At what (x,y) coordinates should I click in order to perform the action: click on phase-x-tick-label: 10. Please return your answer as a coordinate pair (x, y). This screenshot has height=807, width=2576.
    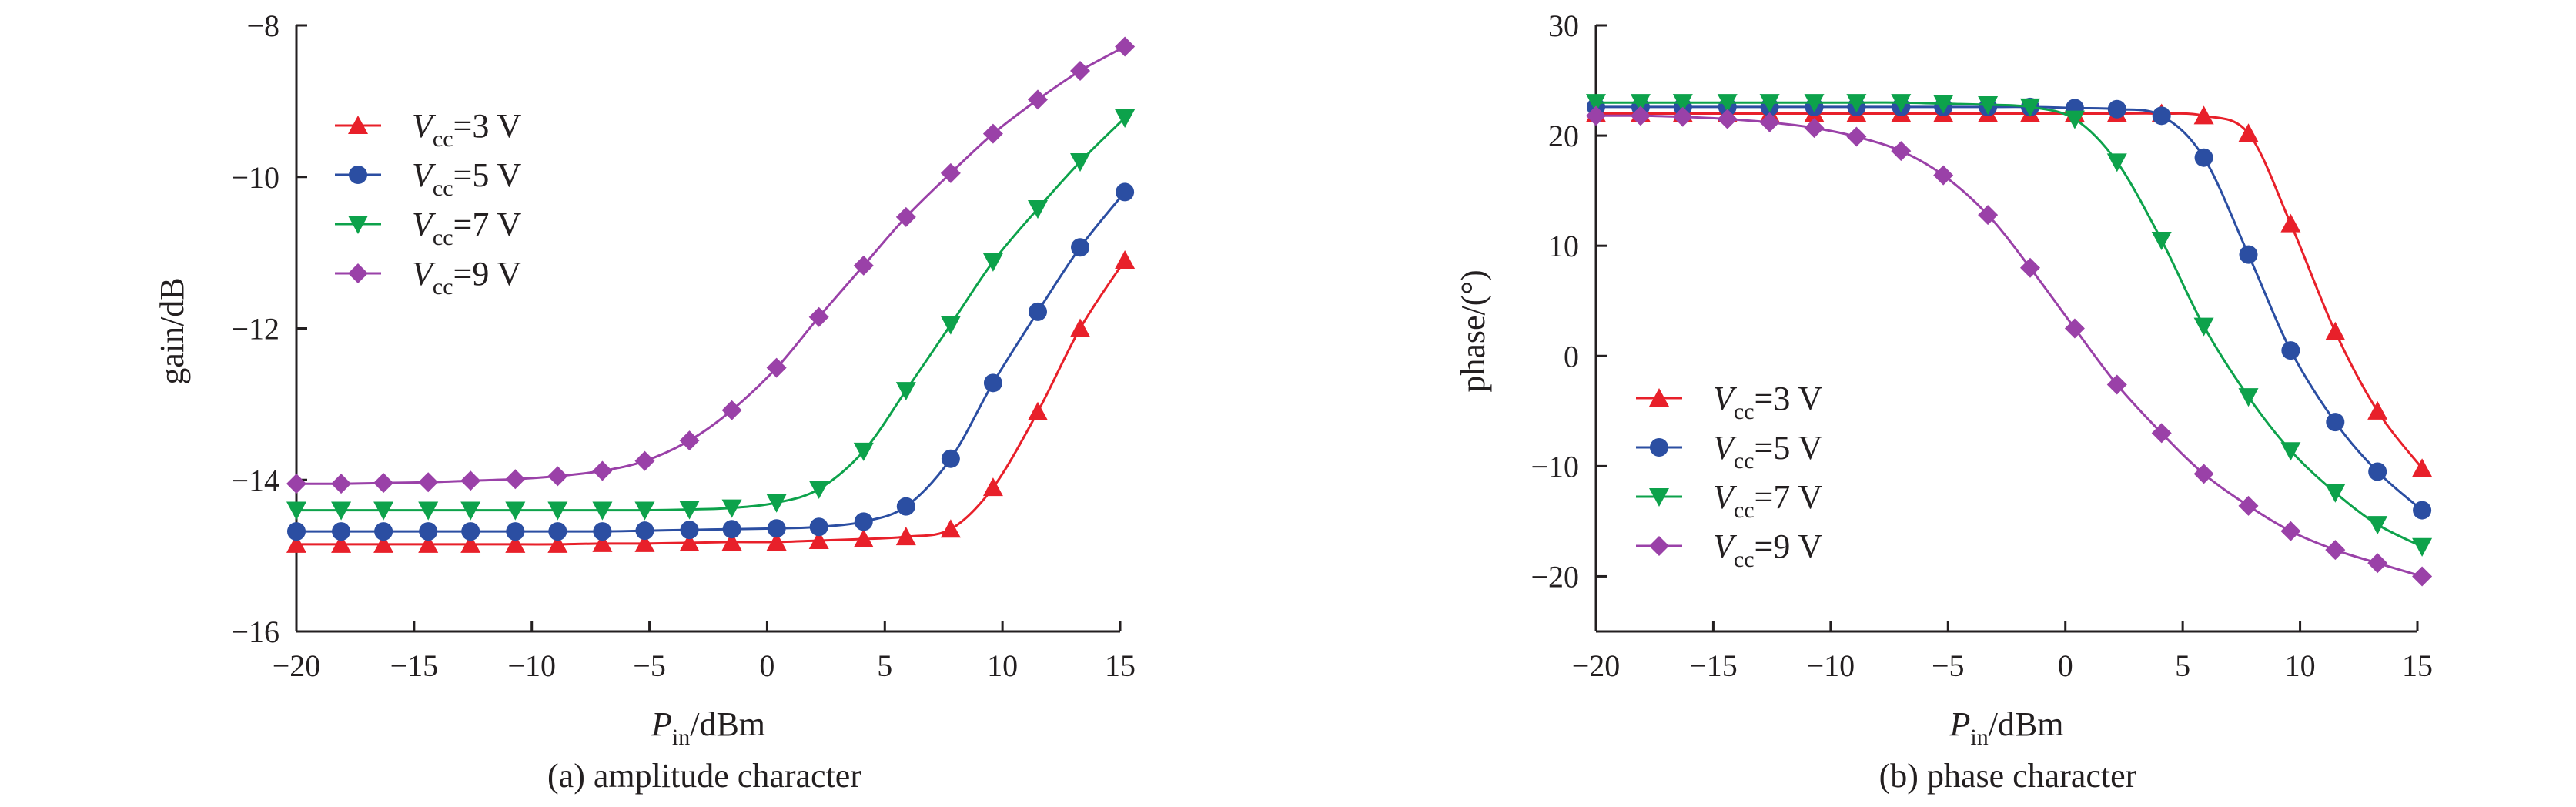
    Looking at the image, I should click on (2301, 665).